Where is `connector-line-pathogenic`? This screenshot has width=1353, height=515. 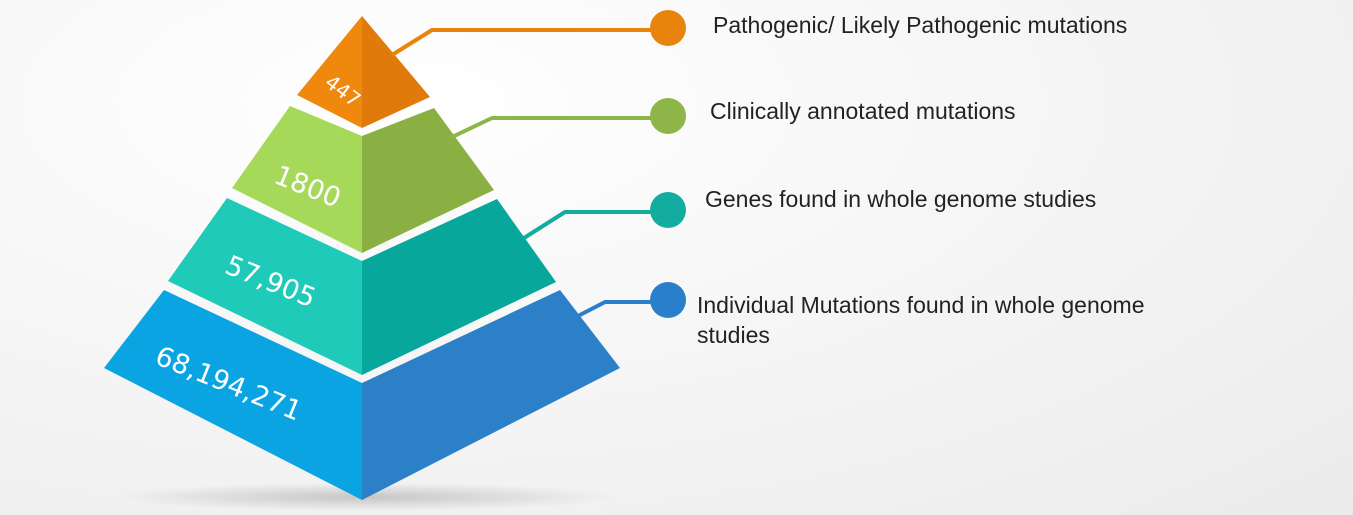
connector-line-pathogenic is located at coordinates (525, 42).